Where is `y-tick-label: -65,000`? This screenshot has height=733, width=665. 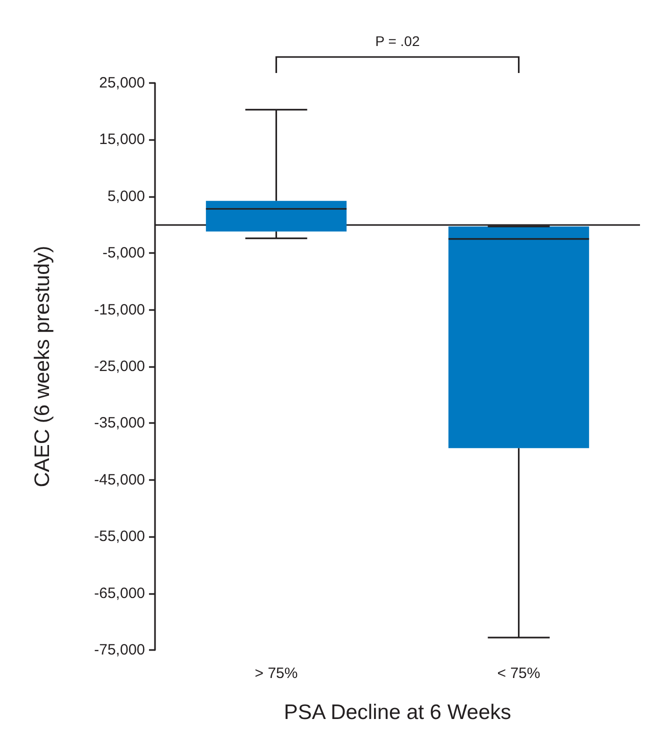 y-tick-label: -65,000 is located at coordinates (119, 593).